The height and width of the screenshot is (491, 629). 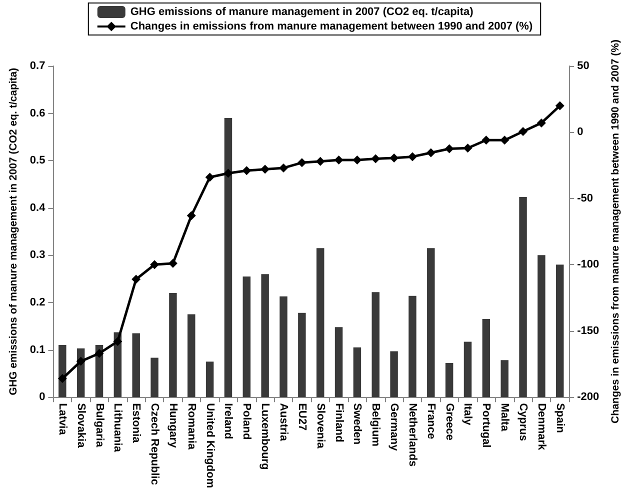 I want to click on x-tick-label: Czech Republic, so click(x=154, y=444).